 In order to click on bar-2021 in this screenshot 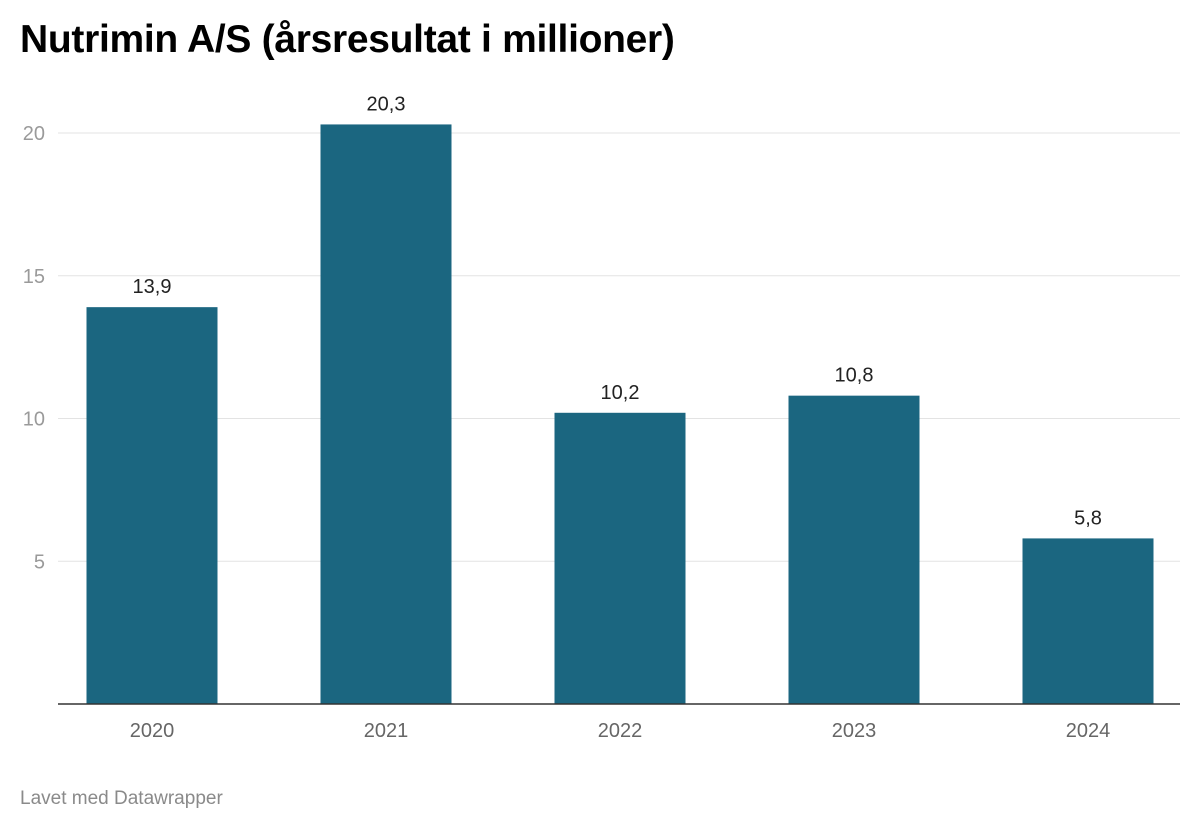, I will do `click(386, 414)`.